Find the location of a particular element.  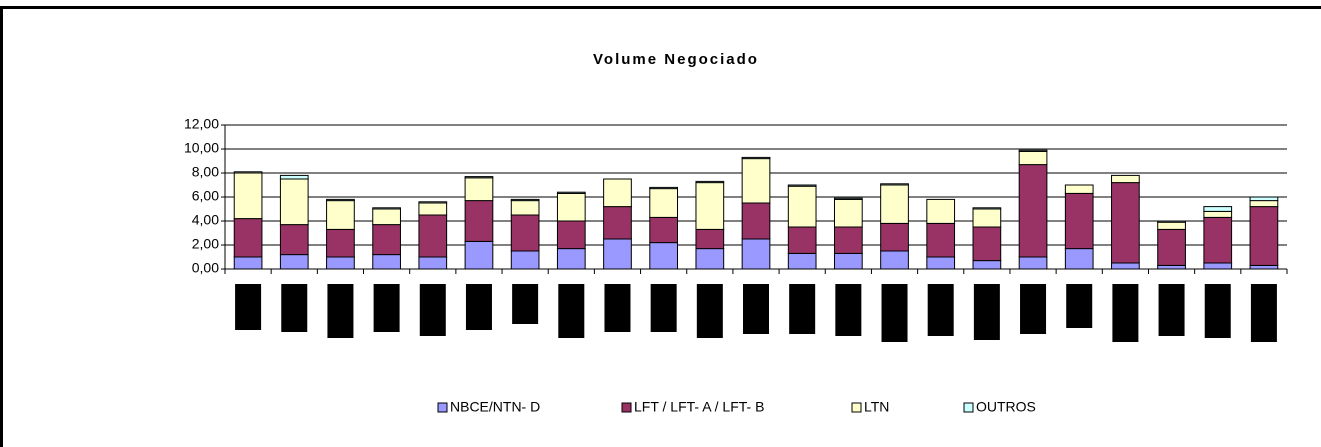

y-tick-label: 6,00 is located at coordinates (205, 196).